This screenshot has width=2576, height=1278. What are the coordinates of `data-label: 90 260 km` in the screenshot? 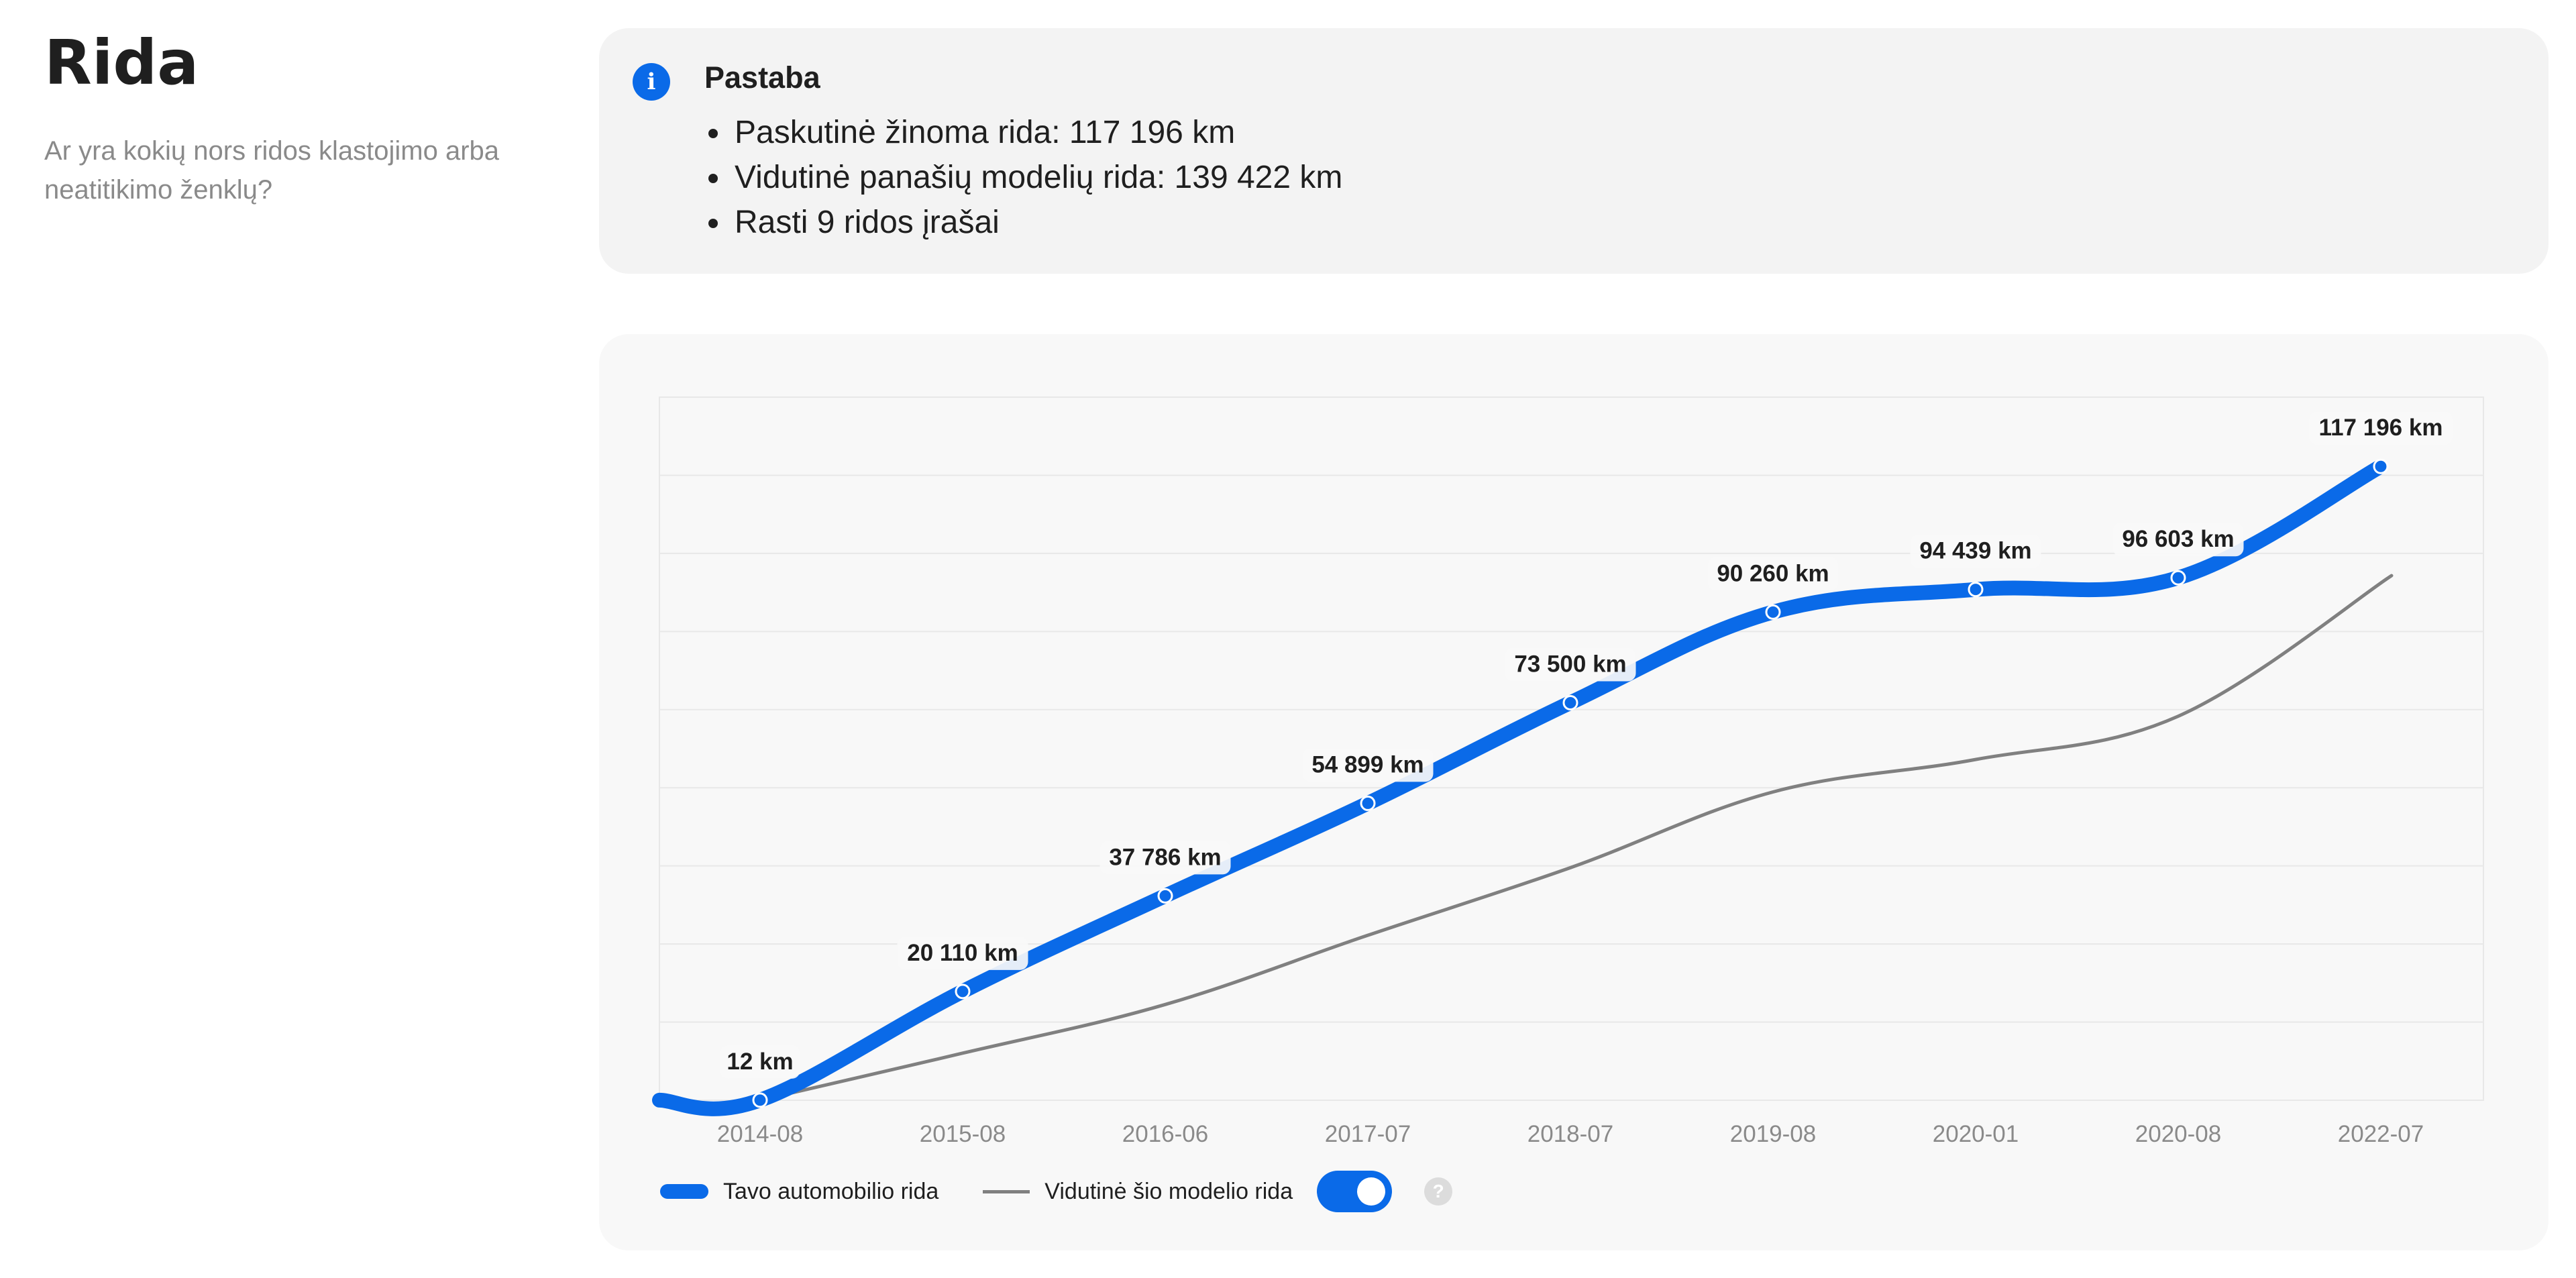 It's located at (1773, 573).